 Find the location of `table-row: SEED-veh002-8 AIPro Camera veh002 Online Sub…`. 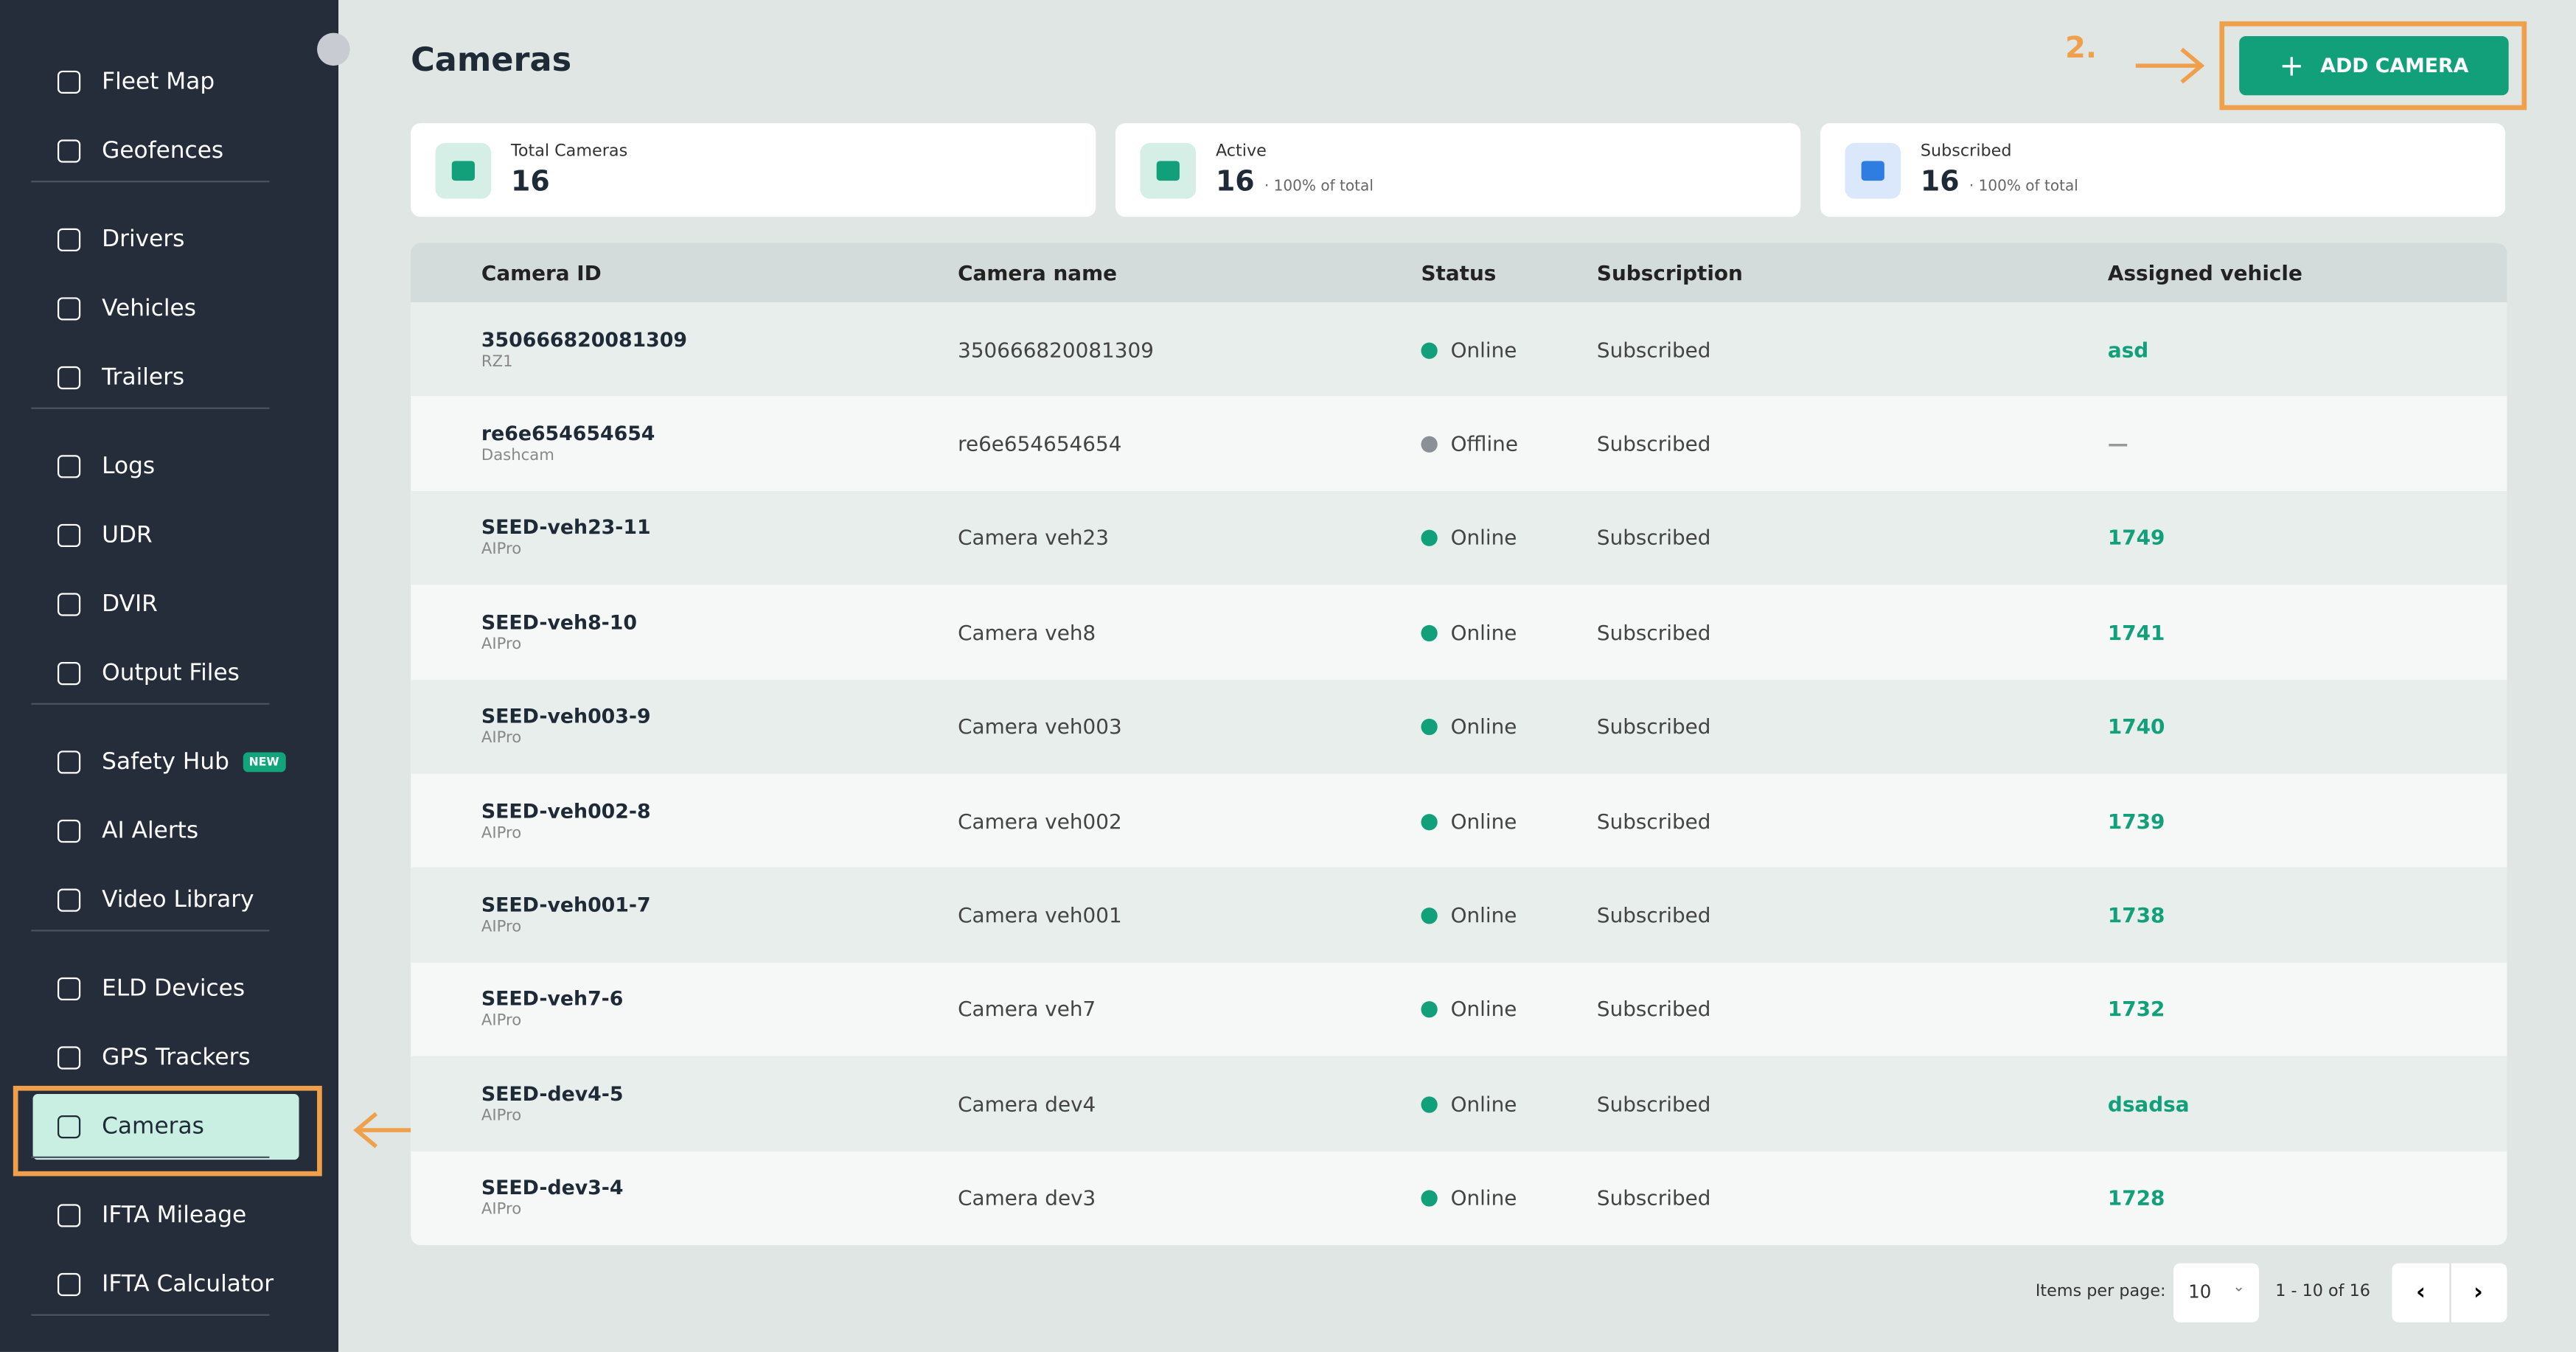

table-row: SEED-veh002-8 AIPro Camera veh002 Online Sub… is located at coordinates (1459, 821).